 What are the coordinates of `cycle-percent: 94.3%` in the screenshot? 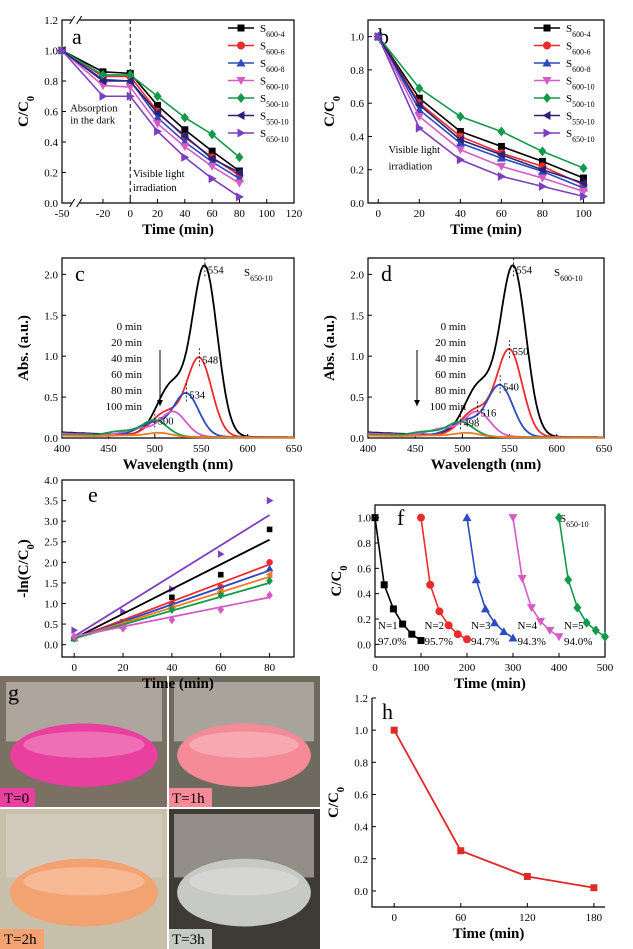 It's located at (532, 642).